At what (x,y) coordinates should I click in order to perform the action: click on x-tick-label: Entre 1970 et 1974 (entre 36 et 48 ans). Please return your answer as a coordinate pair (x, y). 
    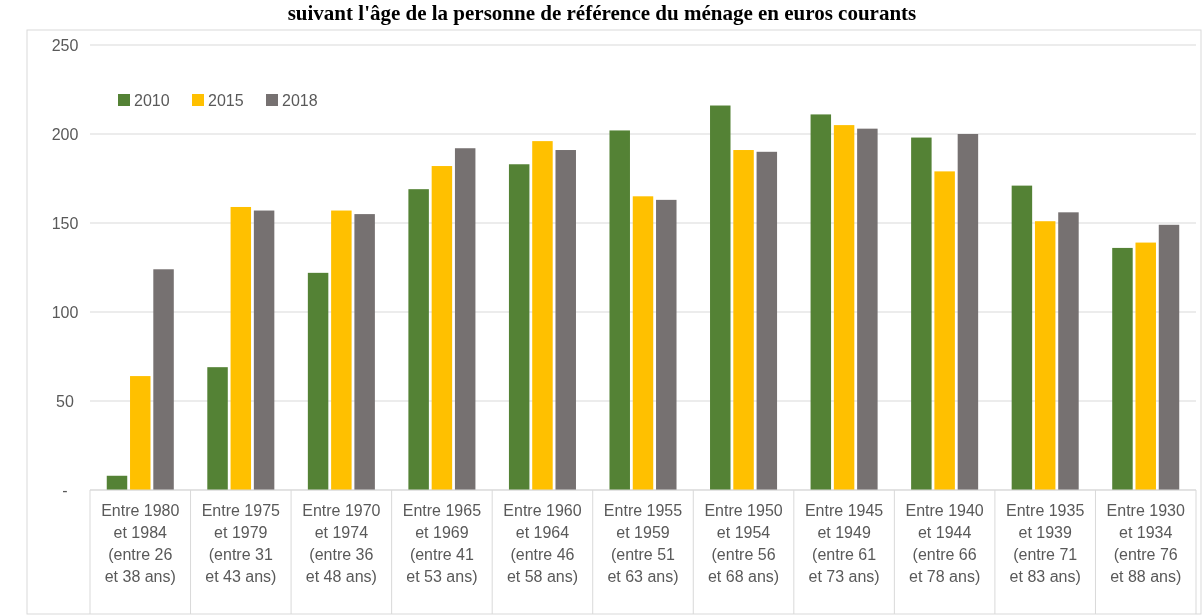
    Looking at the image, I should click on (341, 543).